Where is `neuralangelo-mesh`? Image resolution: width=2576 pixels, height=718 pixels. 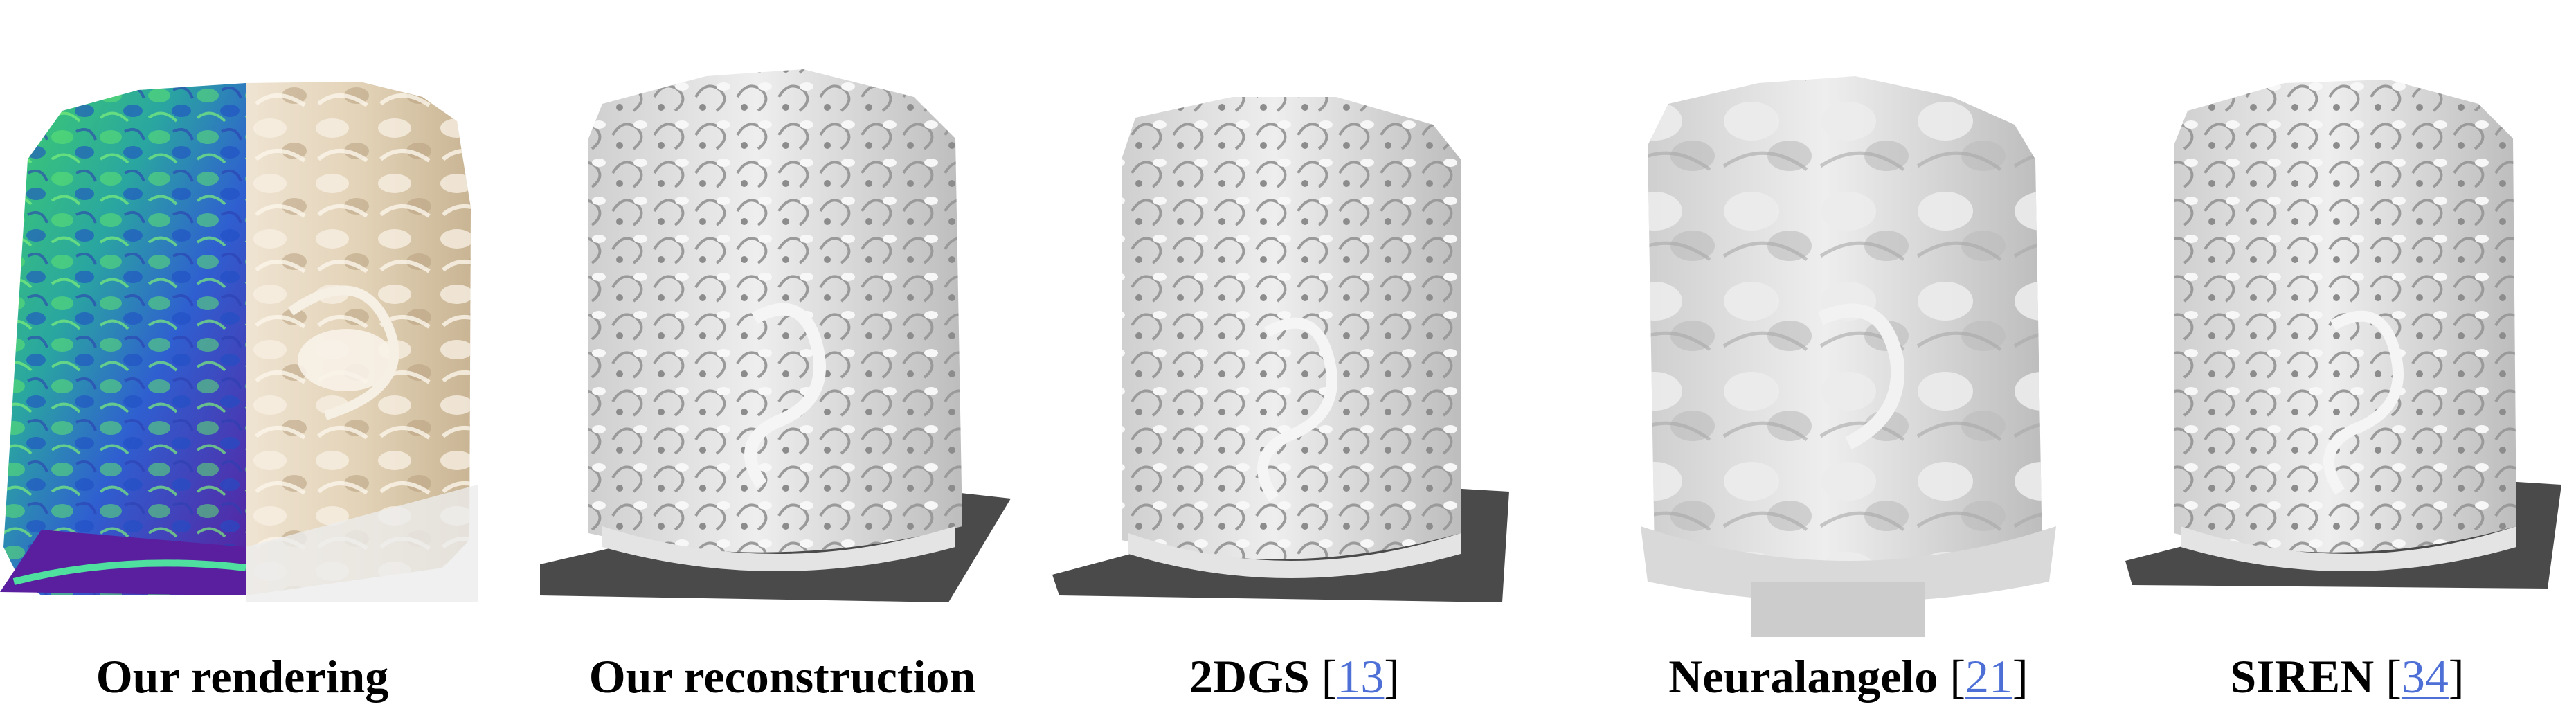 neuralangelo-mesh is located at coordinates (1848, 356).